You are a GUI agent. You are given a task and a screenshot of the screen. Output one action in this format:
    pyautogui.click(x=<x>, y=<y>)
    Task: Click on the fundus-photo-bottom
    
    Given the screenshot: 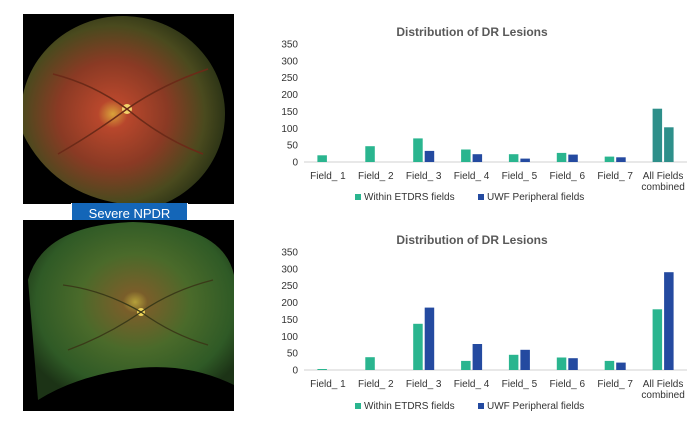 What is the action you would take?
    pyautogui.click(x=128, y=315)
    